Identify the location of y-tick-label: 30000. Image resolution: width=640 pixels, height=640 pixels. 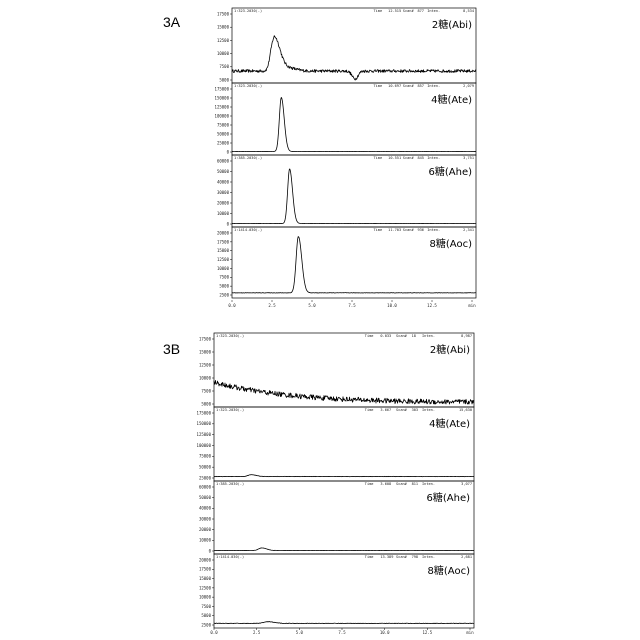
(223, 192).